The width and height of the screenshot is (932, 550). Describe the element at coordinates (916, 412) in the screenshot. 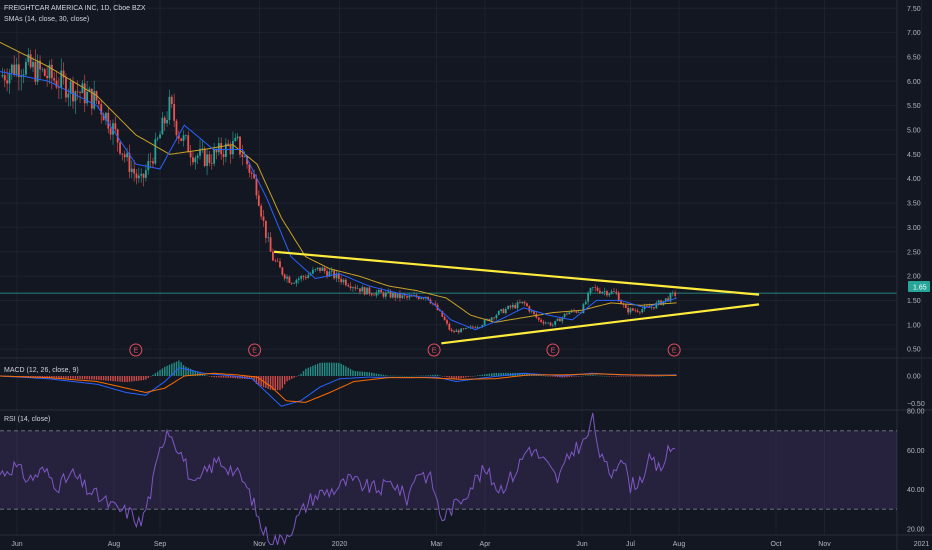

I see `rsi-tick-label: 80.00` at that location.